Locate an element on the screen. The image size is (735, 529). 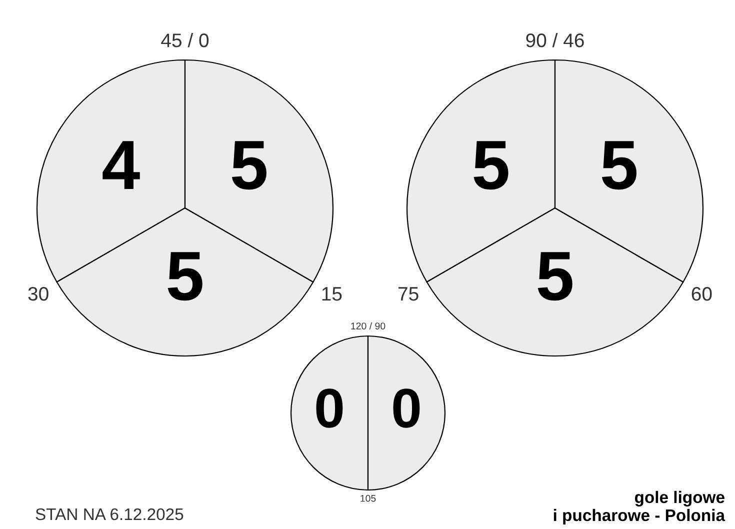
text: 60 is located at coordinates (702, 293).